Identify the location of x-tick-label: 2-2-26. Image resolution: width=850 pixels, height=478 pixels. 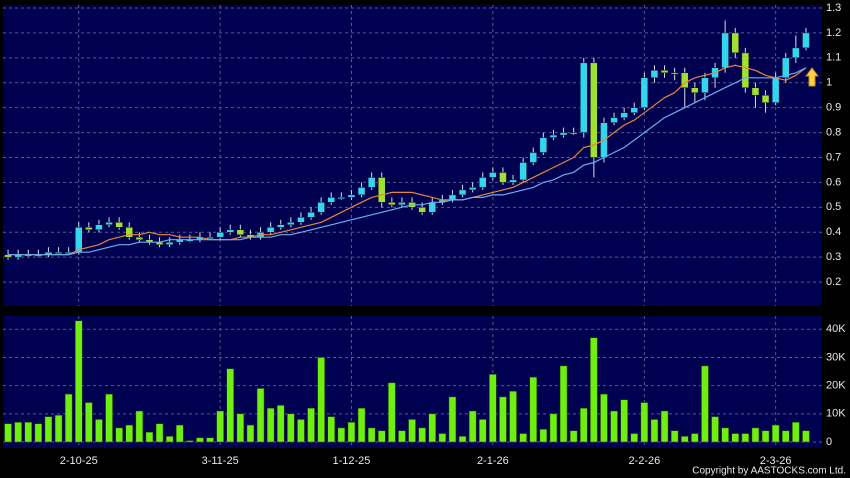
(644, 461).